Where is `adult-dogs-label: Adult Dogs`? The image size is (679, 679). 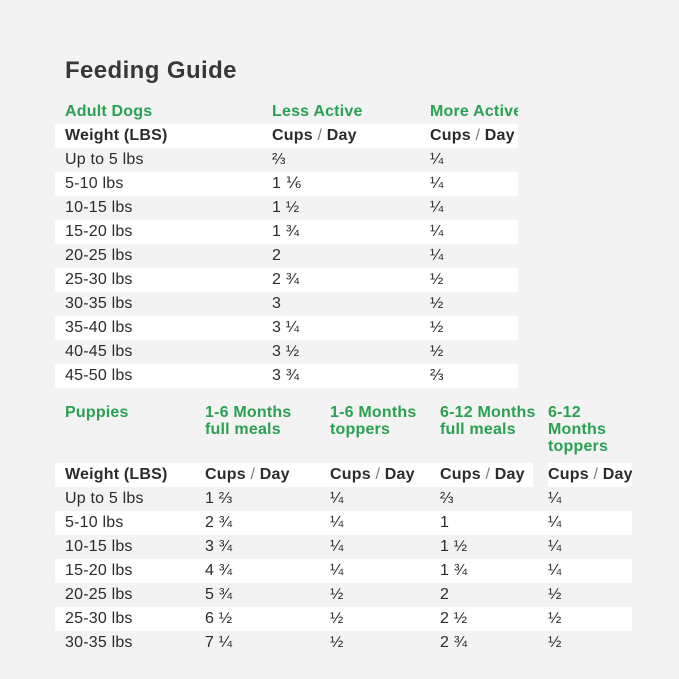 adult-dogs-label: Adult Dogs is located at coordinates (109, 111).